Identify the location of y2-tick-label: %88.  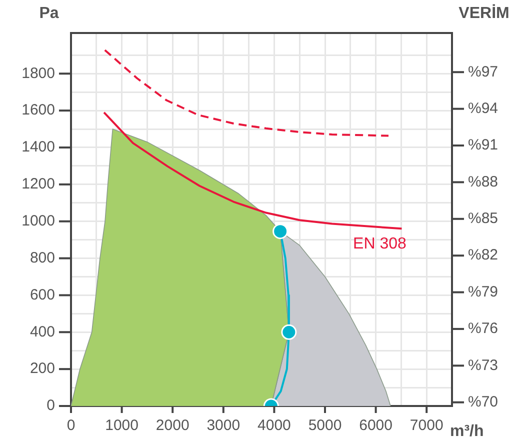
(483, 181).